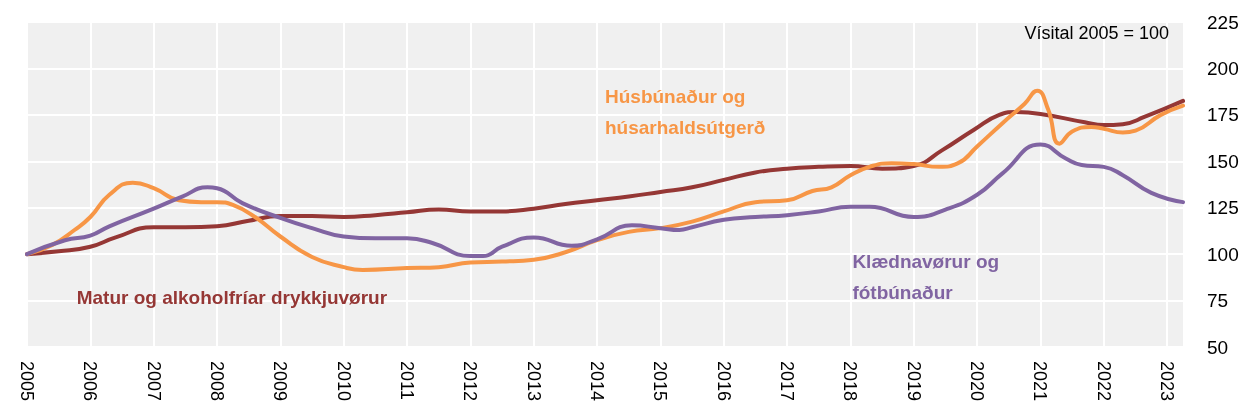 The image size is (1250, 414). Describe the element at coordinates (787, 381) in the screenshot. I see `x-tick-label: 2017` at that location.